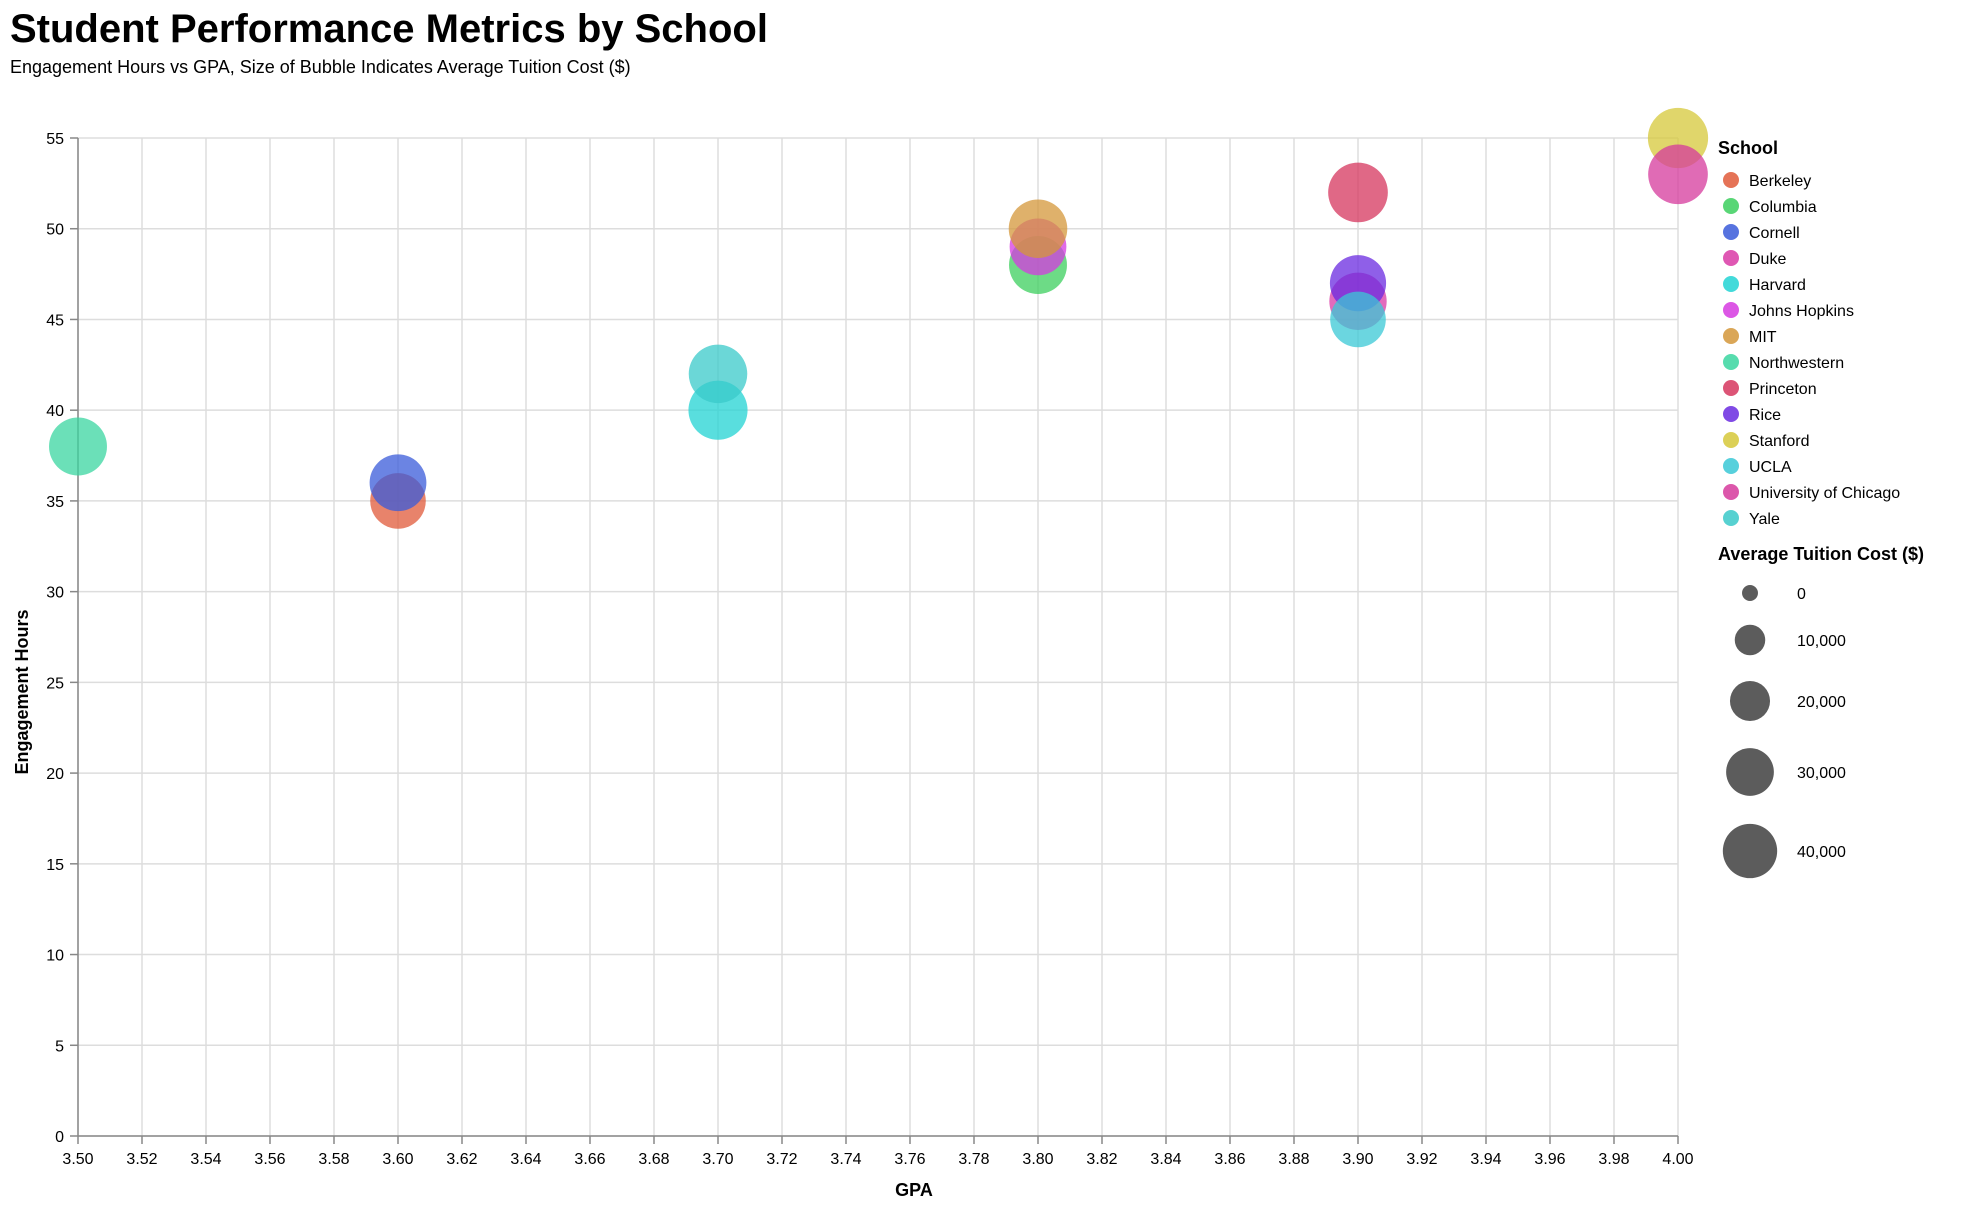 This screenshot has width=1976, height=1210. Describe the element at coordinates (205, 1159) in the screenshot. I see `x-tick-label: 3.54` at that location.